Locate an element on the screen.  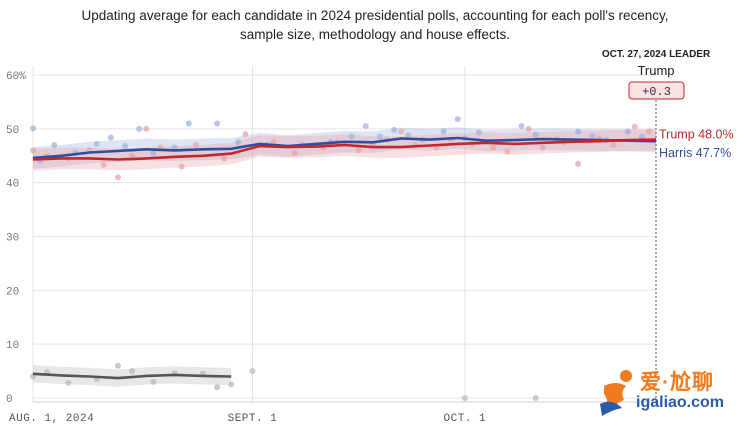
y-tick-label: 30 is located at coordinates (12, 239).